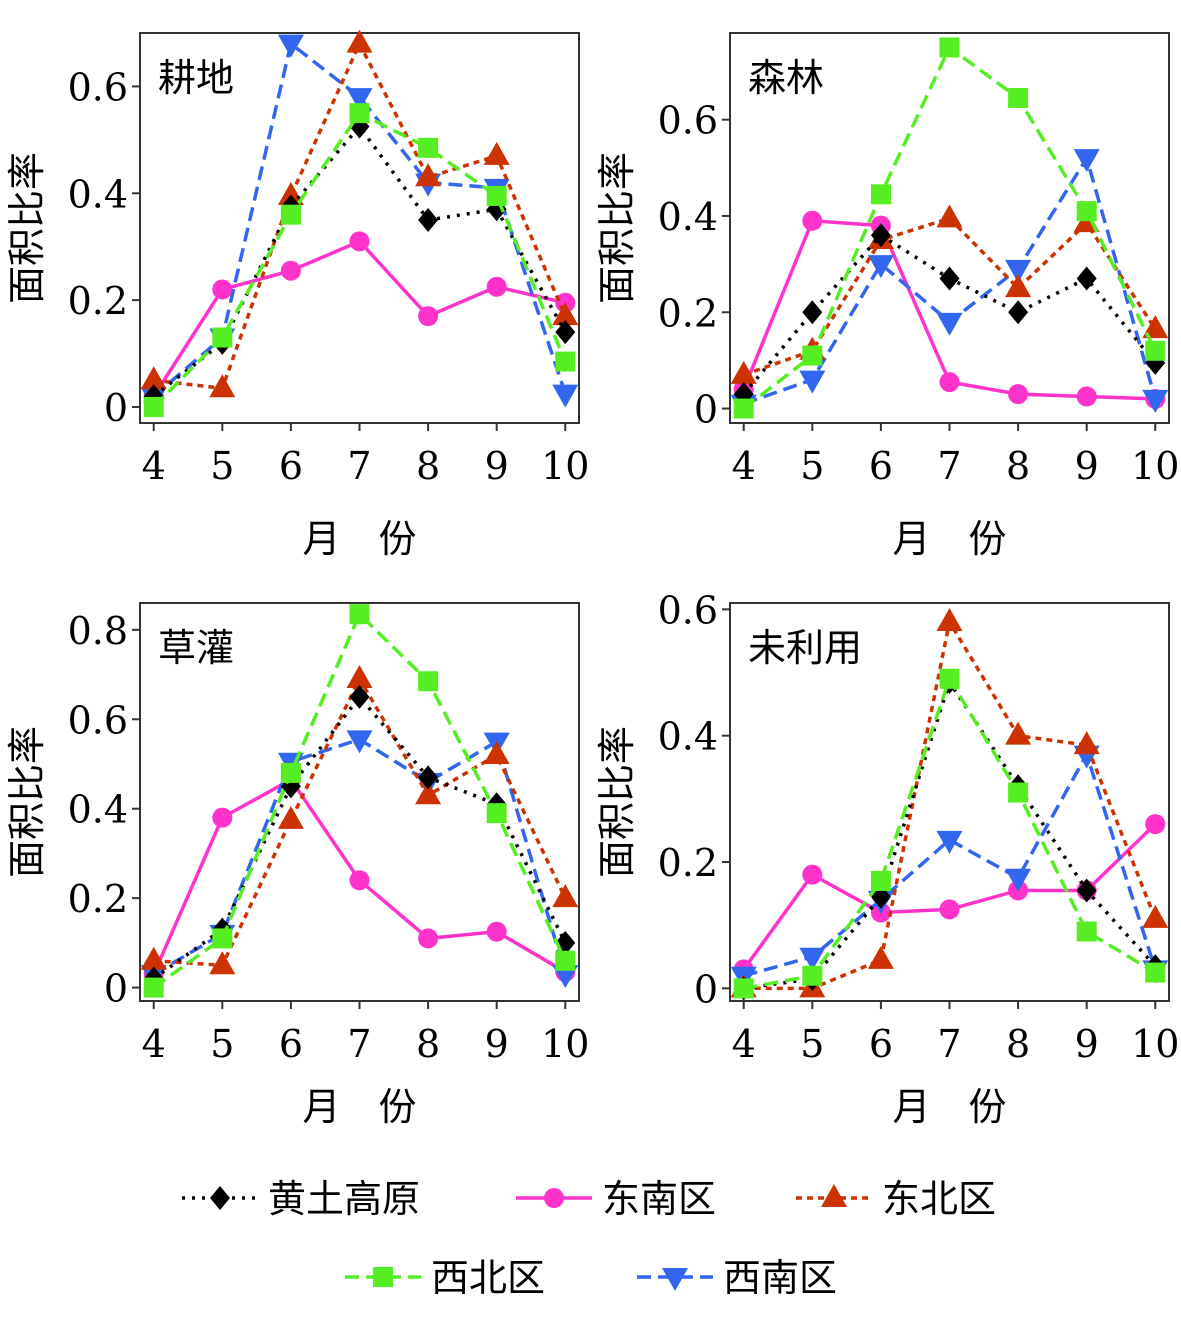 The image size is (1181, 1339). Describe the element at coordinates (949, 539) in the screenshot. I see `x-axis-label: 月 份` at that location.